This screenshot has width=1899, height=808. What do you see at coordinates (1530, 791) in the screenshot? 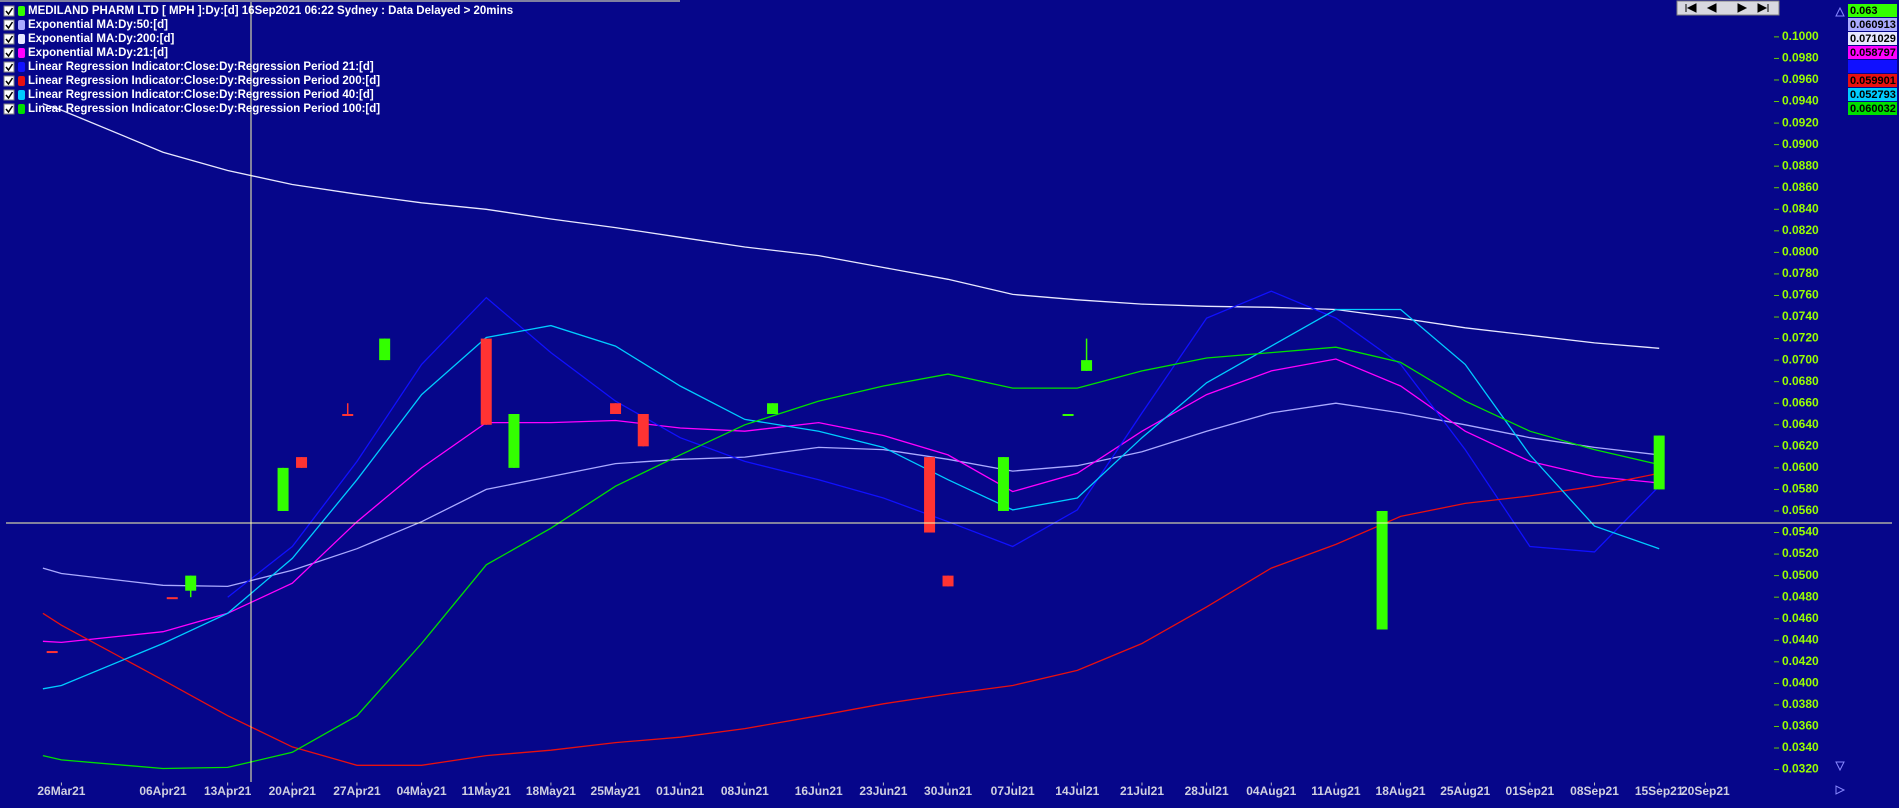
I see `x-tick-label: 01Sep21` at bounding box center [1530, 791].